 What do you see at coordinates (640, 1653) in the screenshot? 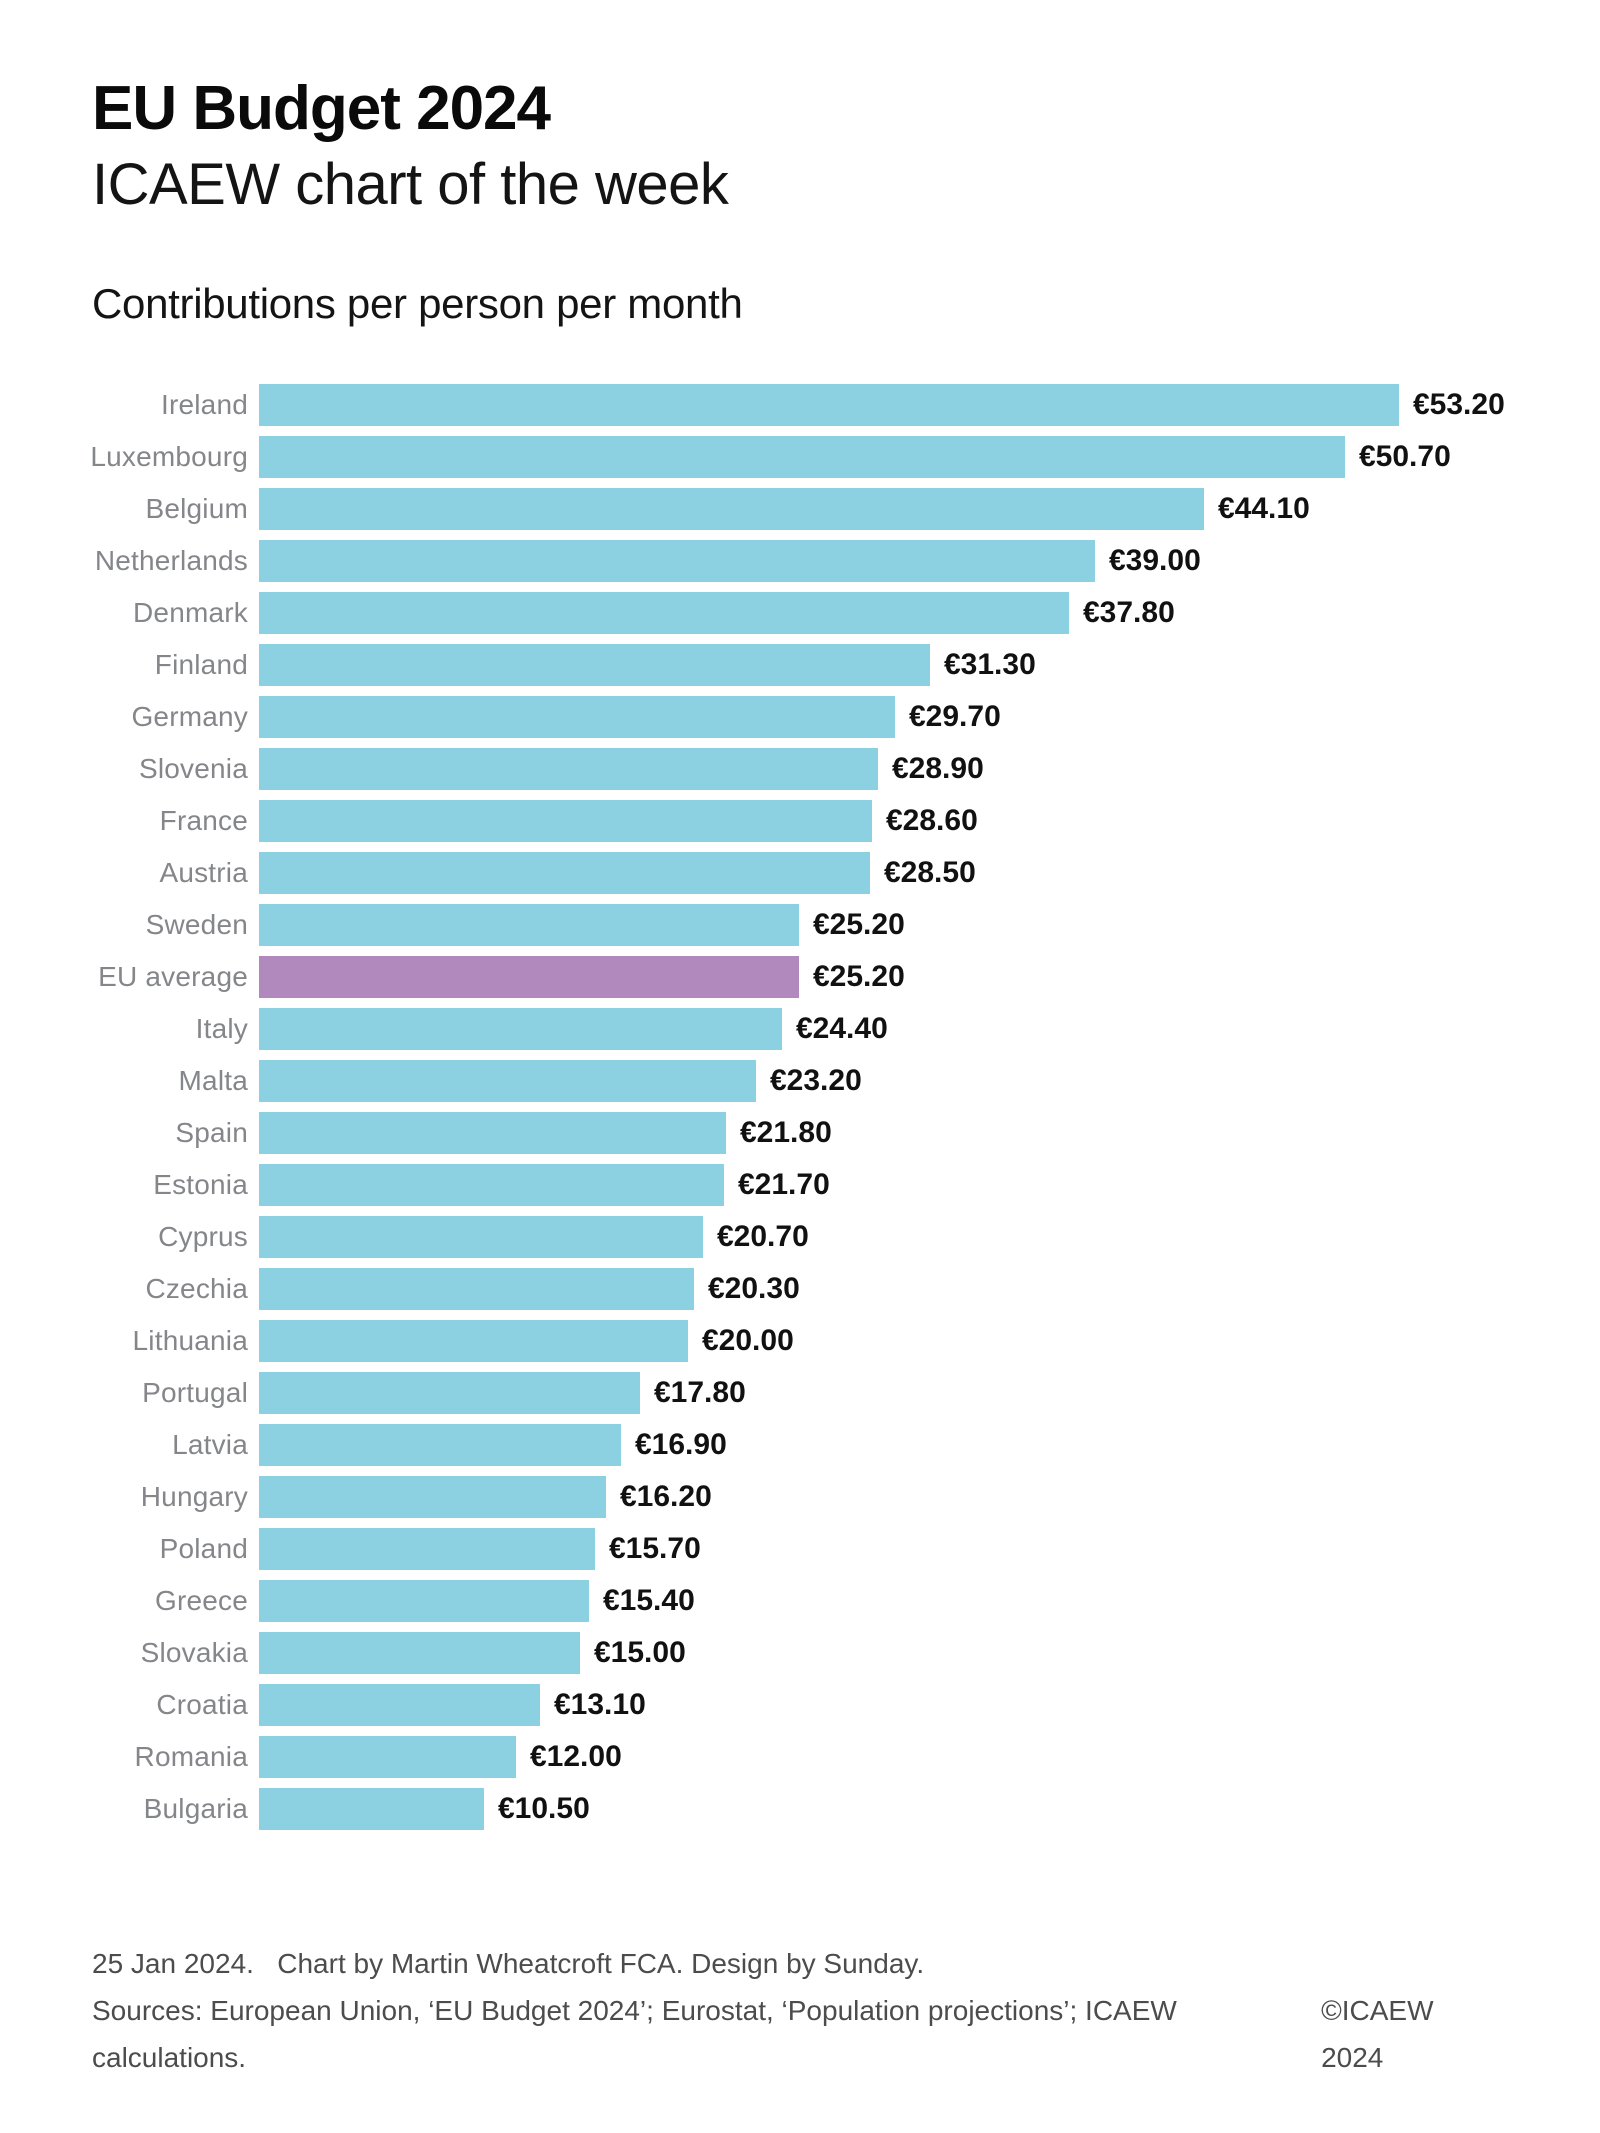
I see `value-label: €15.00` at bounding box center [640, 1653].